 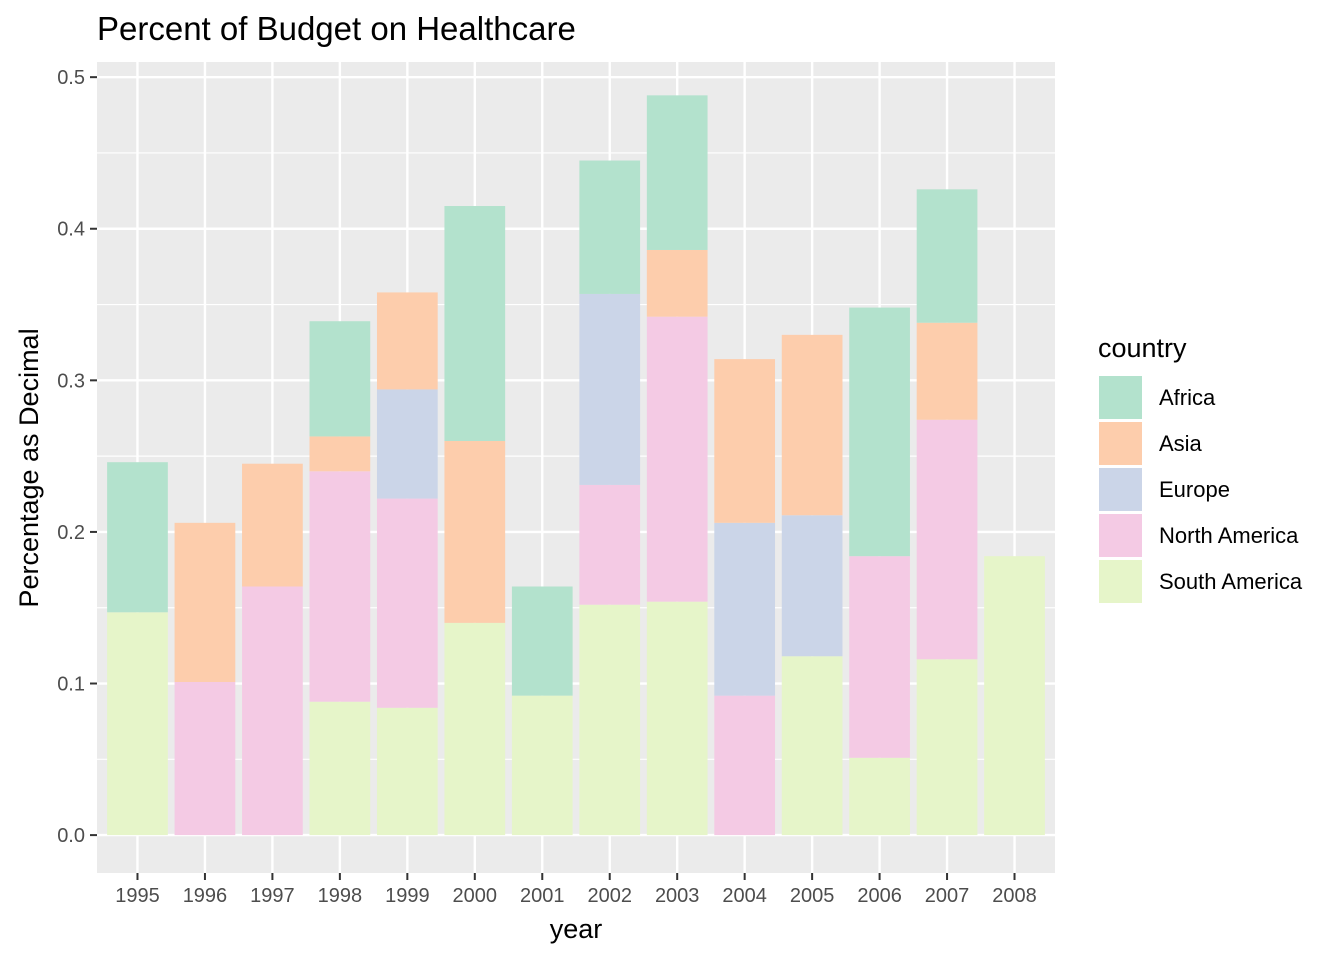 I want to click on x-tick-label: 1995, so click(x=137, y=896).